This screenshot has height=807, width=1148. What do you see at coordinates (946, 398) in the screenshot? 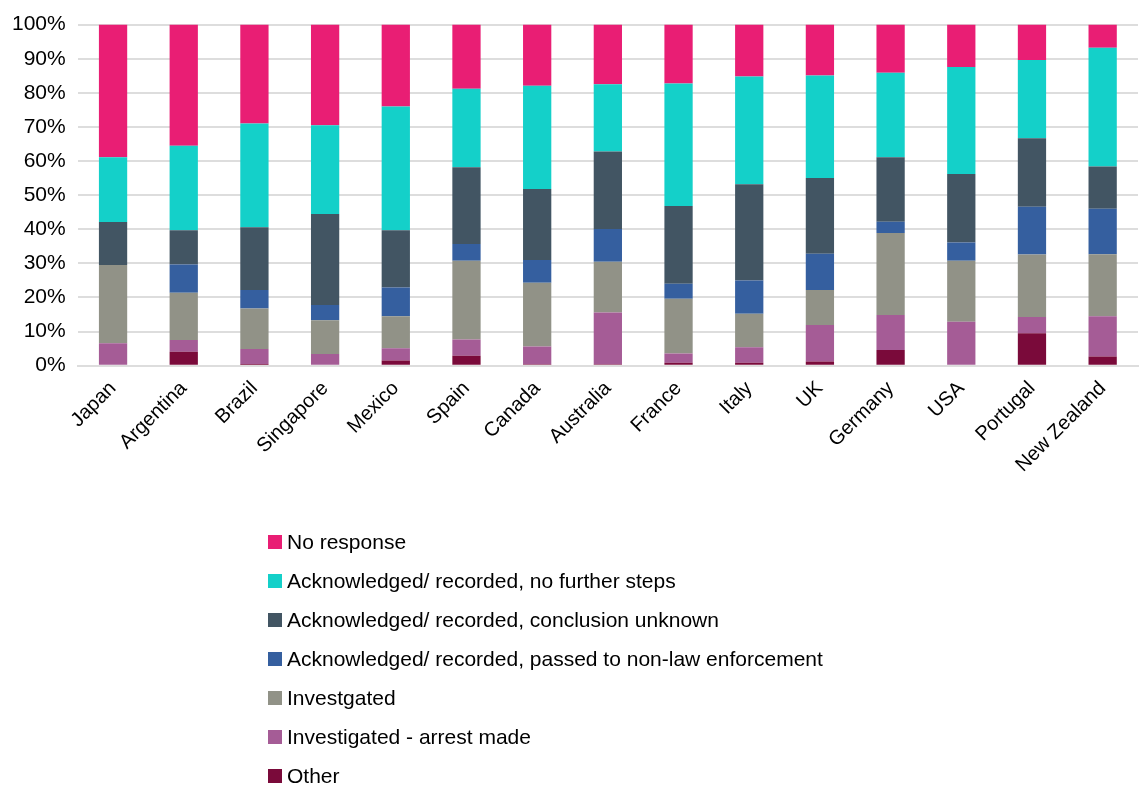
I see `x-tick-label: USA` at bounding box center [946, 398].